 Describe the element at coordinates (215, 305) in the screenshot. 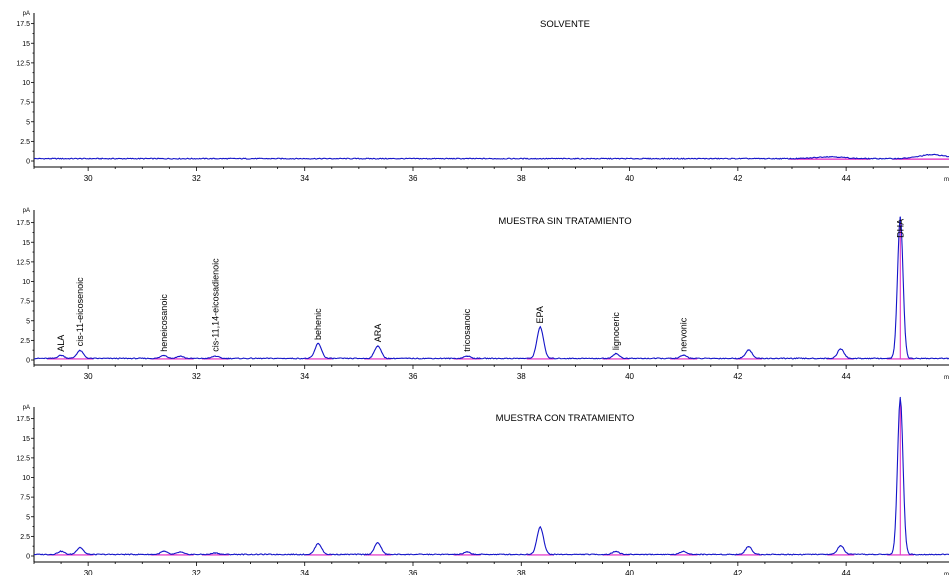

I see `peak-label: cis-11,14-eicosadienoic` at that location.